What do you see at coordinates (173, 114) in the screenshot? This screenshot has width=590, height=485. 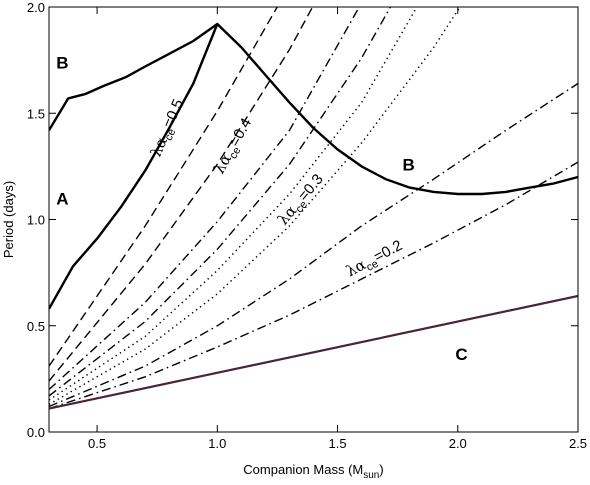 I see `curve-label-value: =0.5` at bounding box center [173, 114].